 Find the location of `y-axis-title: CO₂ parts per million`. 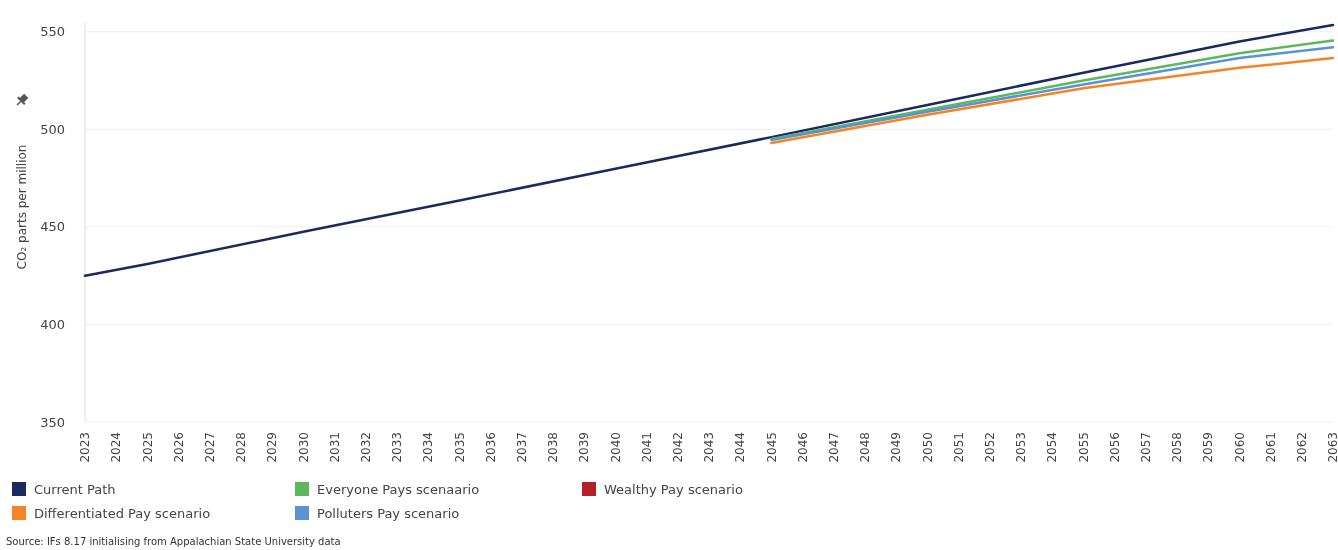

y-axis-title: CO₂ parts per million is located at coordinates (22, 207).